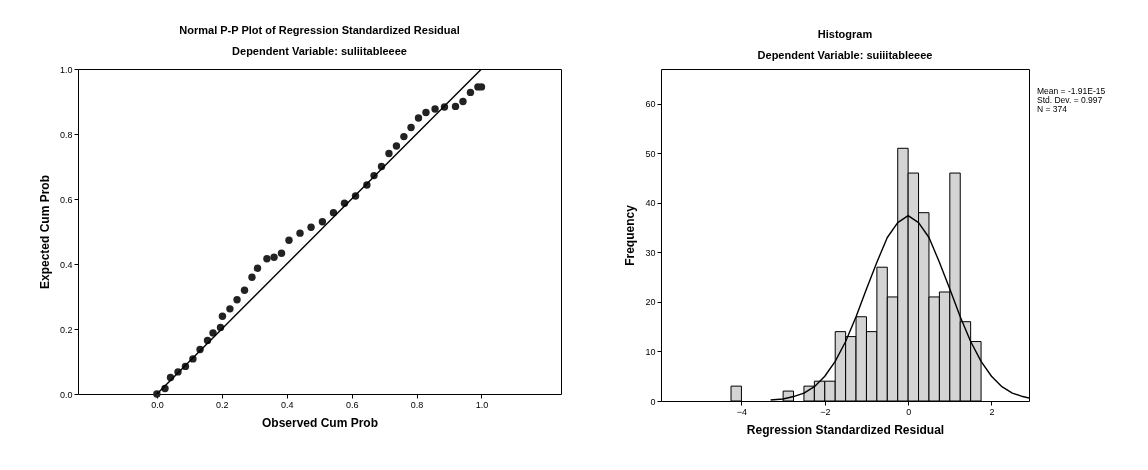  What do you see at coordinates (909, 411) in the screenshot?
I see `x-tick-label: 0` at bounding box center [909, 411].